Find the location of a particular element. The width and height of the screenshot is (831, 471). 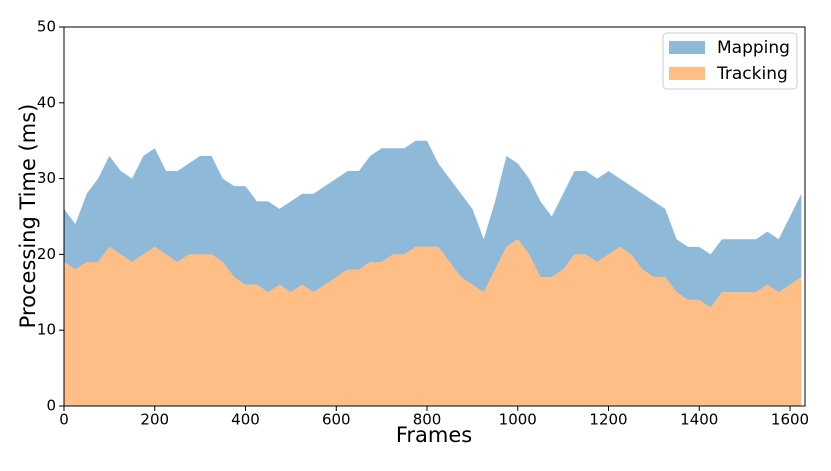

x-tick-label: 1400 is located at coordinates (699, 420).